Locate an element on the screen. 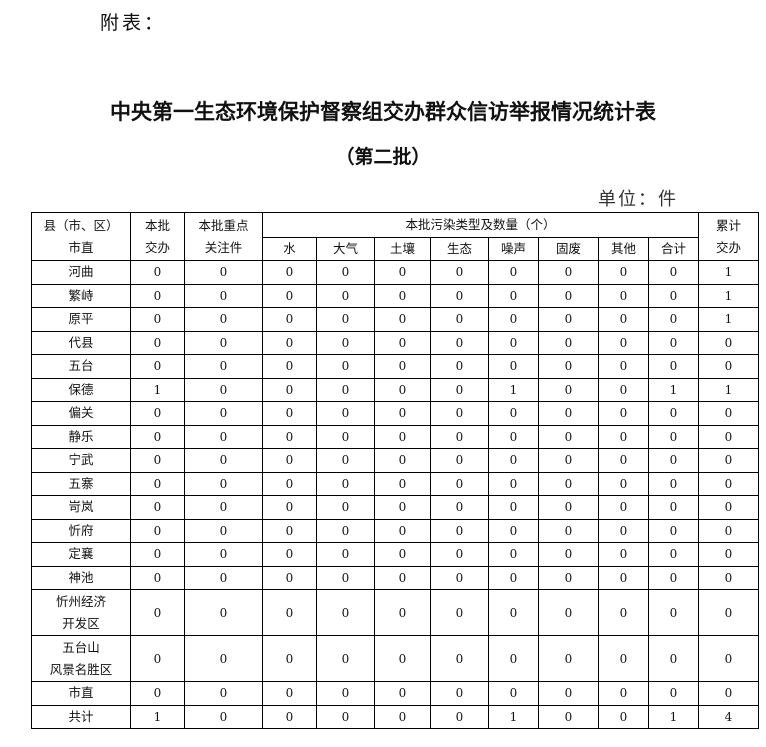 This screenshot has width=766, height=747. row-name: 宁武 is located at coordinates (81, 460).